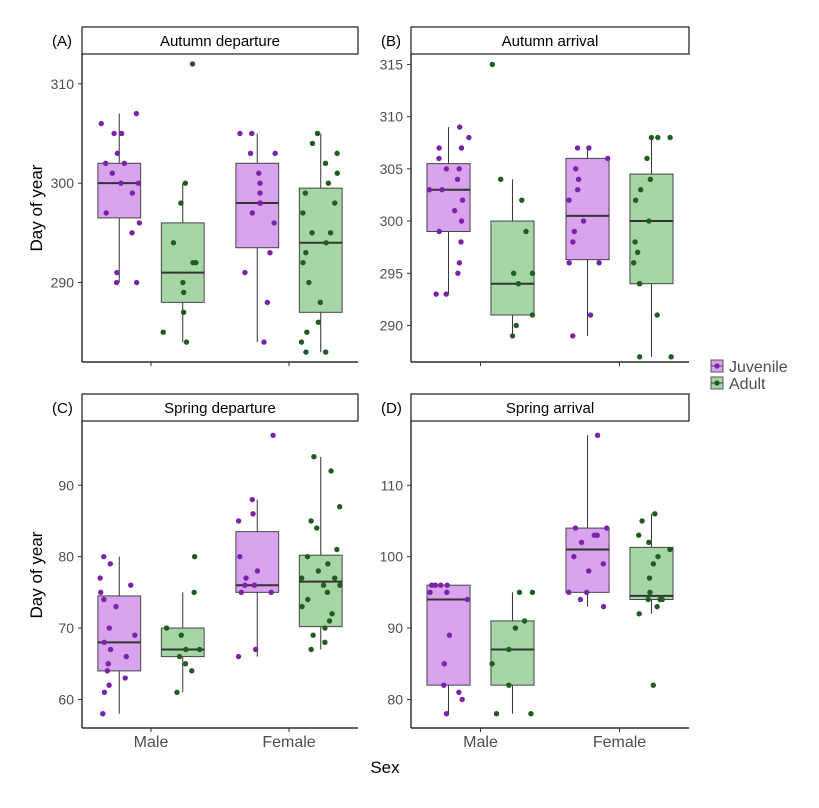 The image size is (819, 808). What do you see at coordinates (717, 383) in the screenshot?
I see `legend-swatch-adult-dot` at bounding box center [717, 383].